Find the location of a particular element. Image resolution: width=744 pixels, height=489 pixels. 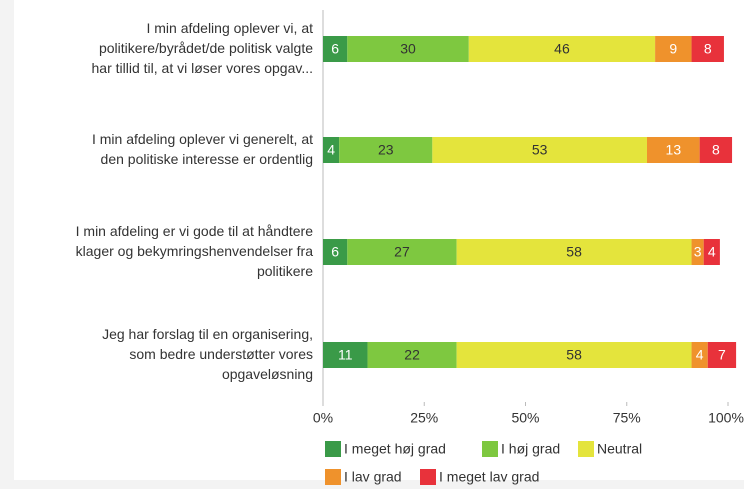

value-label: 7 is located at coordinates (722, 355).